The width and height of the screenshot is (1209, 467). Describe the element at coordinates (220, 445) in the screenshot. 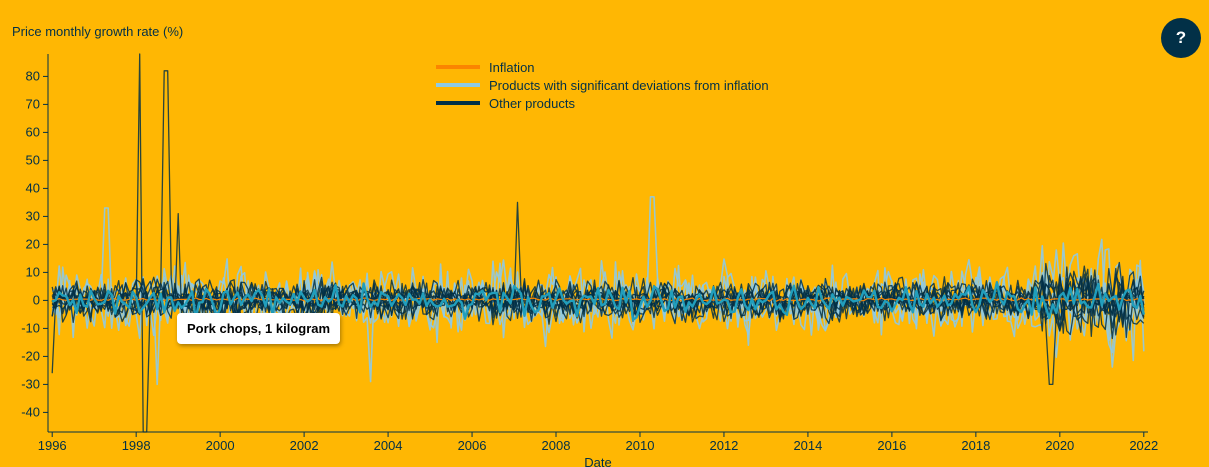

I see `x-tick-label: 2000` at that location.